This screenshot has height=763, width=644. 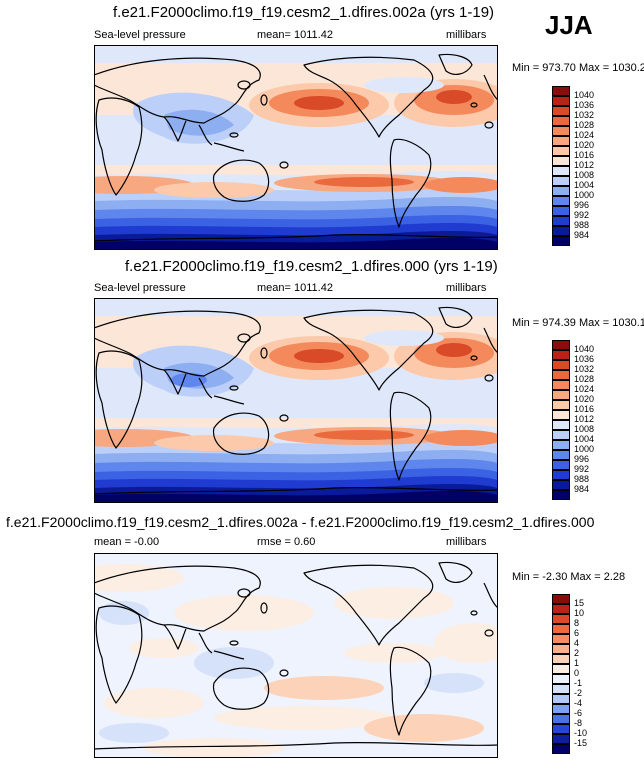 I want to click on colorbar-label: 1016, so click(x=584, y=155).